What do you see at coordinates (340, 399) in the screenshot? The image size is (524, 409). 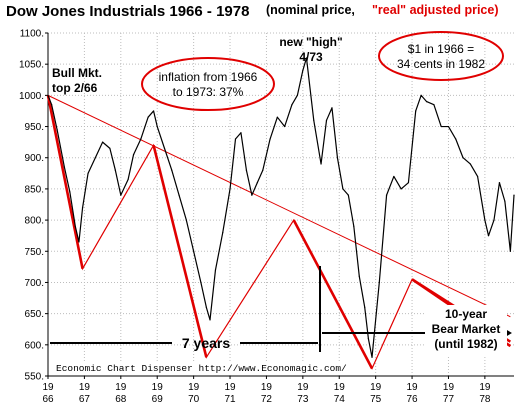 I see `x-tick-label-year: 74` at bounding box center [340, 399].